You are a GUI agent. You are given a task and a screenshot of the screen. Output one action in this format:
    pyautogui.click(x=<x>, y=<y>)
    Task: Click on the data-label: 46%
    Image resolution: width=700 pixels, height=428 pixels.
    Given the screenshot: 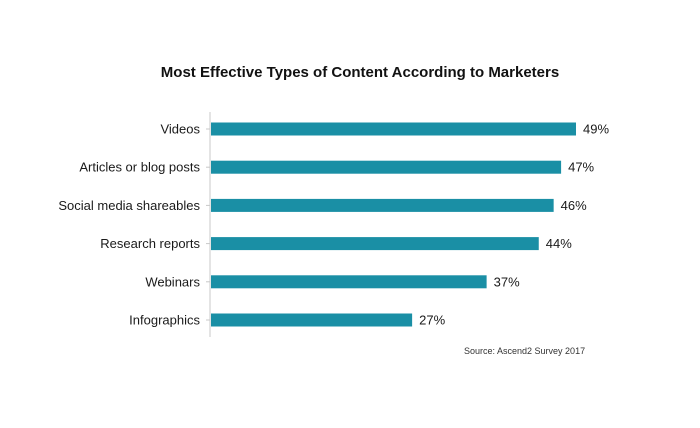 What is the action you would take?
    pyautogui.click(x=574, y=205)
    